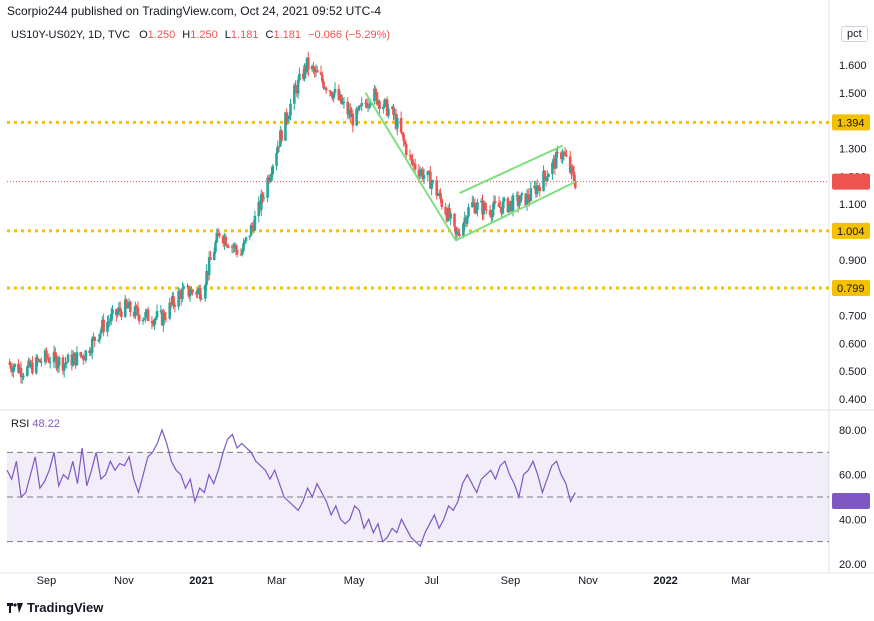 This screenshot has height=621, width=874. I want to click on rsi-y-tick-label: 80.00, so click(853, 431).